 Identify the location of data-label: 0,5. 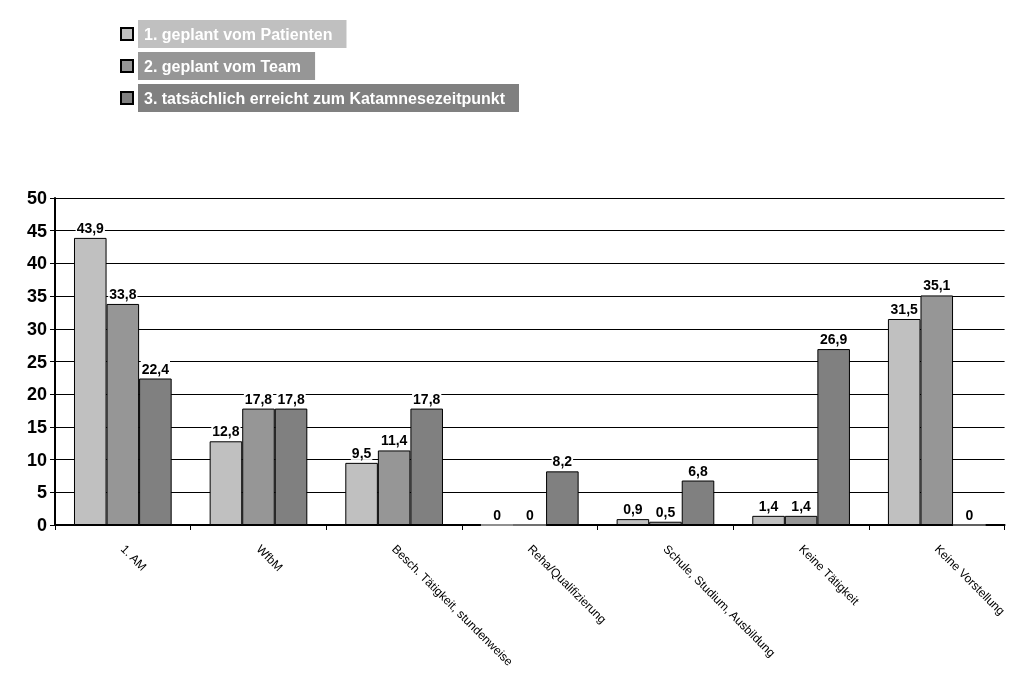
(665, 511).